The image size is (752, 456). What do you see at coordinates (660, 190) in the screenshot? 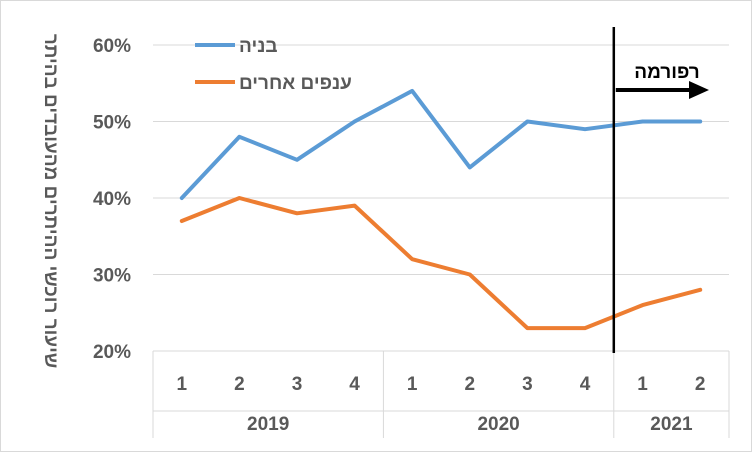
I see `annotation-layer: רפורמה` at bounding box center [660, 190].